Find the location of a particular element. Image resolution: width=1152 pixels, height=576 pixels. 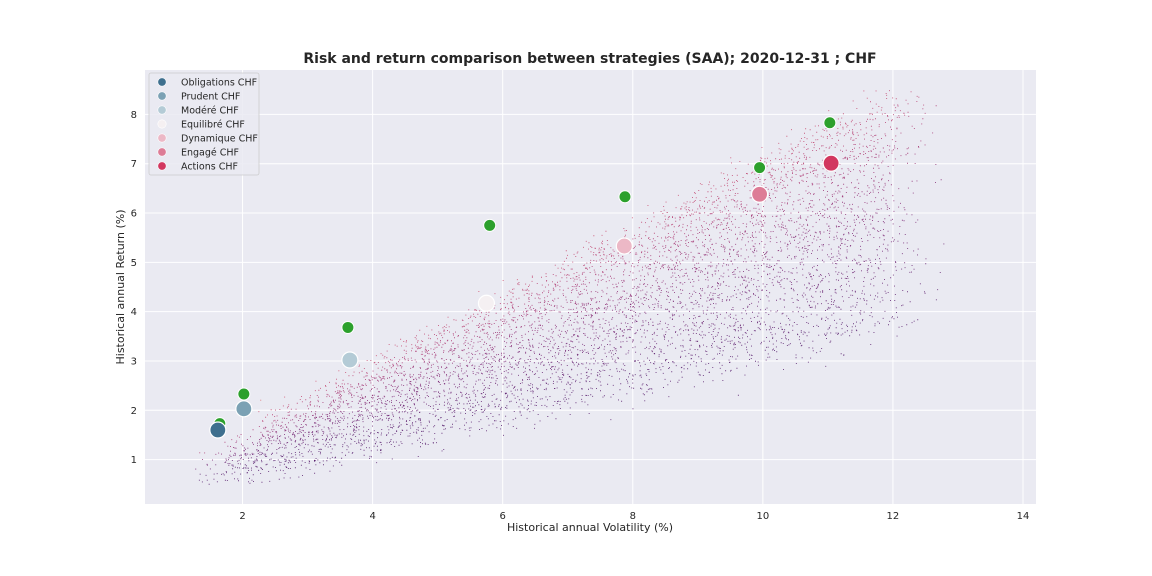

legend-label: Engagé CHF is located at coordinates (210, 152).